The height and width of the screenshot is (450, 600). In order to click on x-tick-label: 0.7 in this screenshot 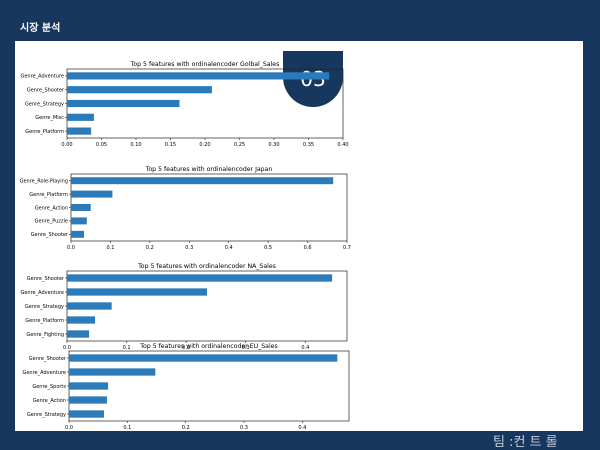, I will do `click(347, 248)`.